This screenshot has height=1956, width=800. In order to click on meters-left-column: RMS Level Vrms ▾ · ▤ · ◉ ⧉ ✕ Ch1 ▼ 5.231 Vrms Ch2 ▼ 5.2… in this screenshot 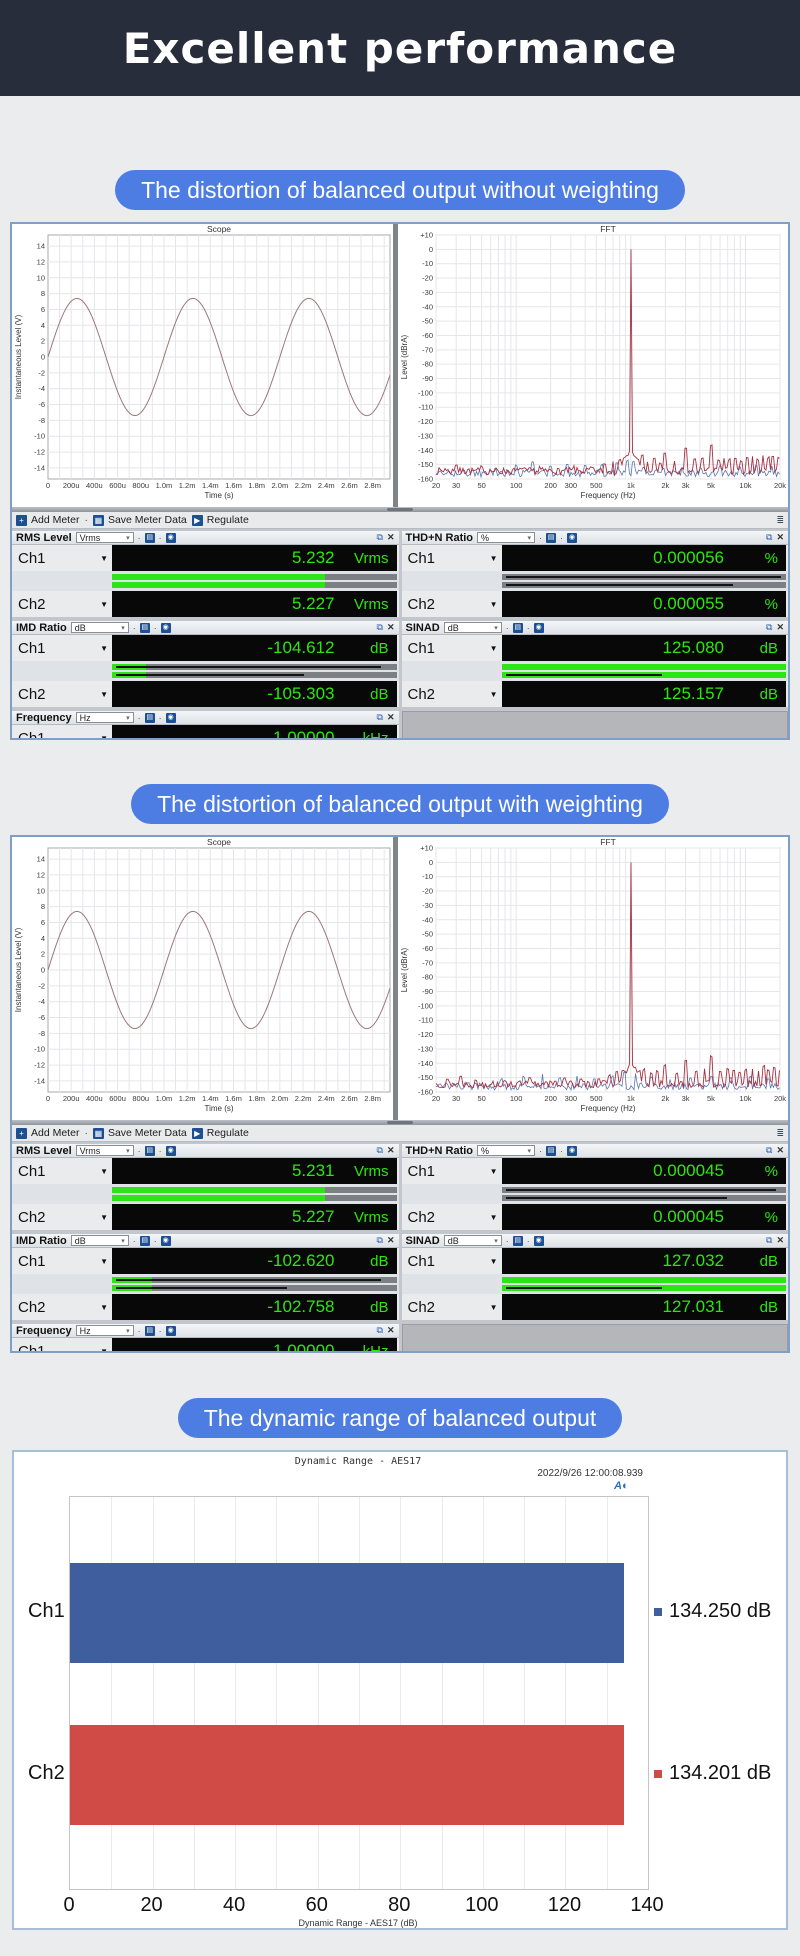, I will do `click(205, 1248)`.